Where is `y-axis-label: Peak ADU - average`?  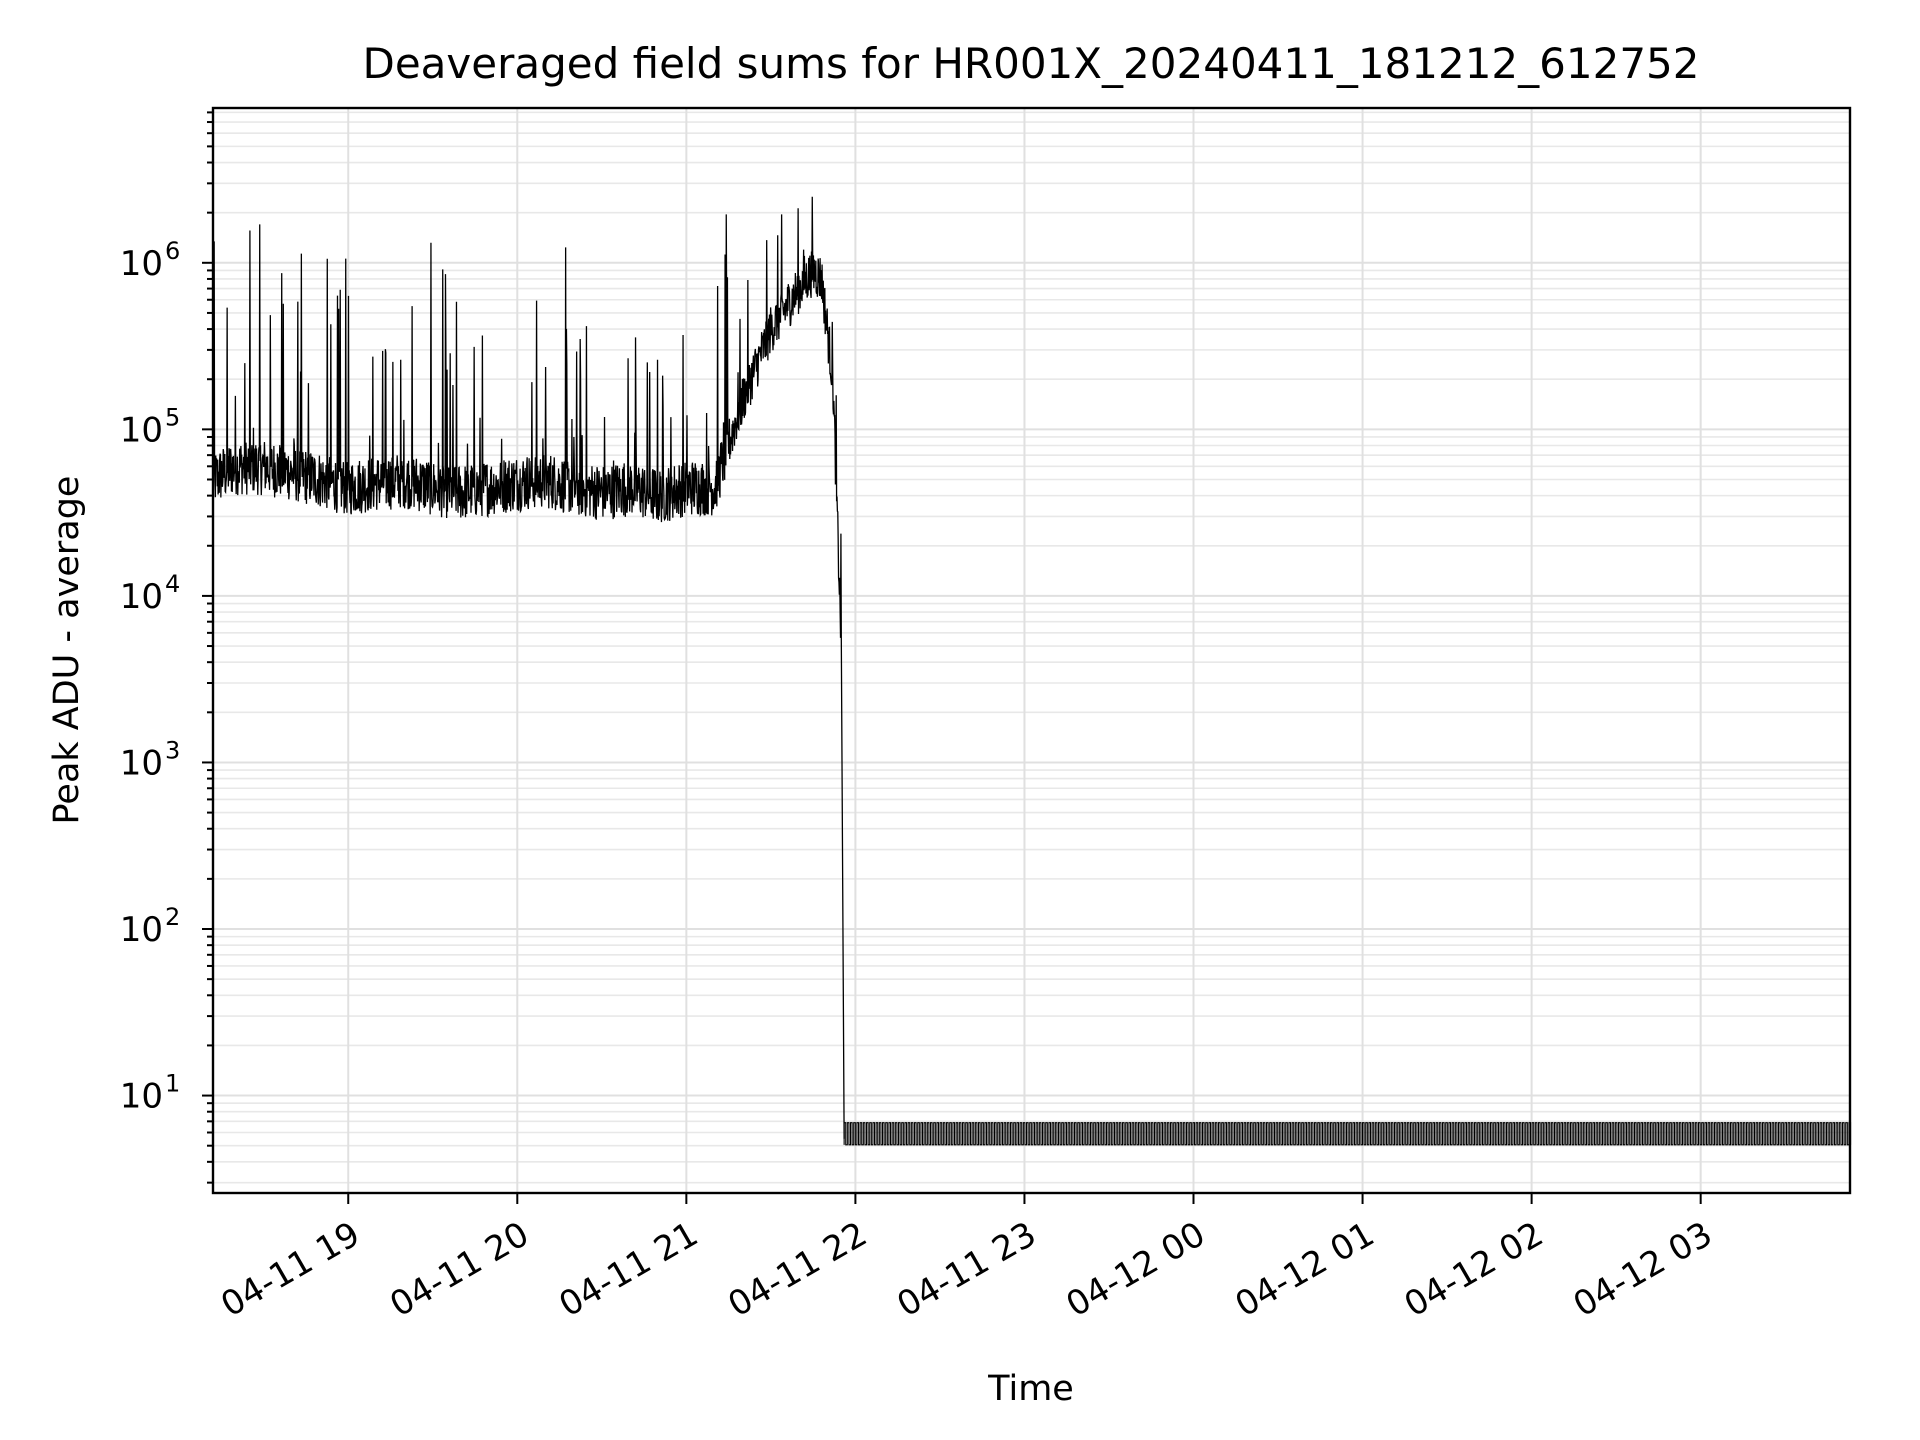
y-axis-label: Peak ADU - average is located at coordinates (67, 650).